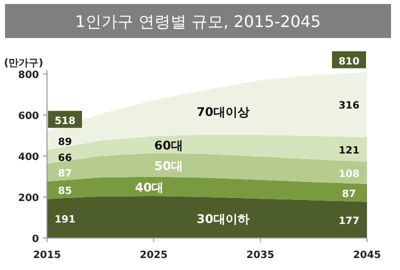 This screenshot has height=270, width=400. What do you see at coordinates (367, 255) in the screenshot?
I see `x-tick-label: 2045` at bounding box center [367, 255].